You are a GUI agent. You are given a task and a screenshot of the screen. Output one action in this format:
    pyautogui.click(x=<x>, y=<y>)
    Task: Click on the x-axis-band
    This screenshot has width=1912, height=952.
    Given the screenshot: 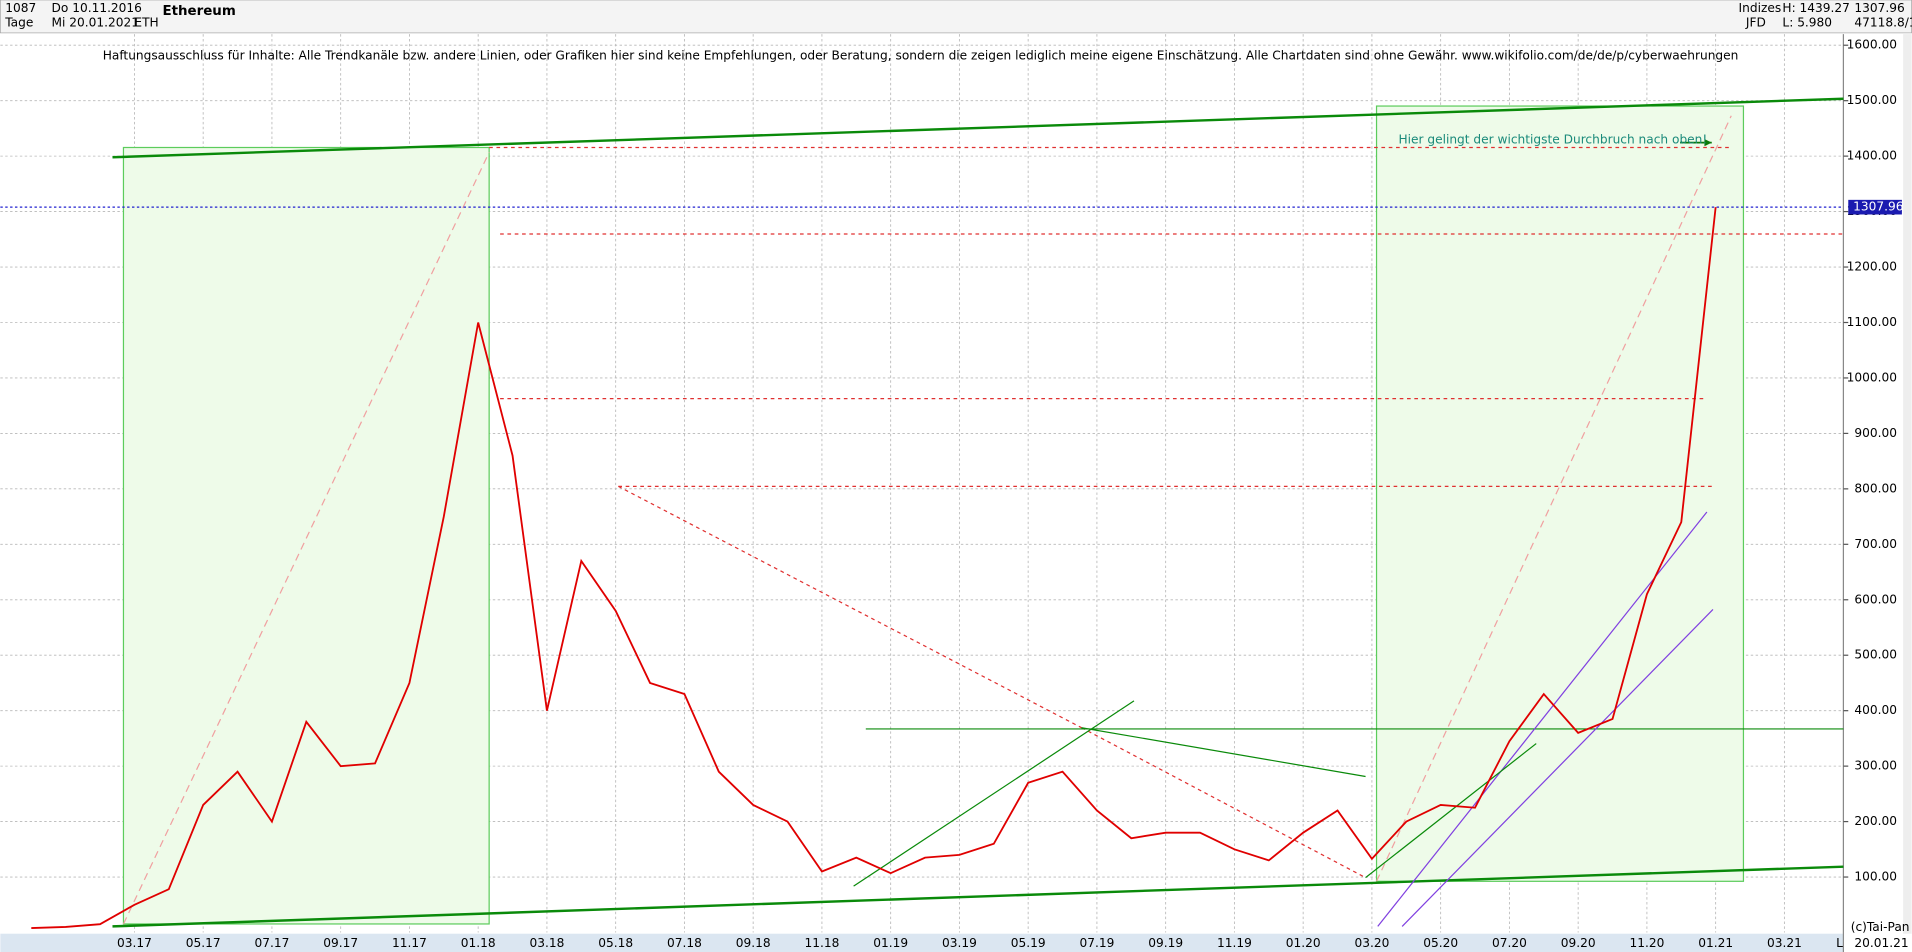 What is the action you would take?
    pyautogui.click(x=922, y=942)
    